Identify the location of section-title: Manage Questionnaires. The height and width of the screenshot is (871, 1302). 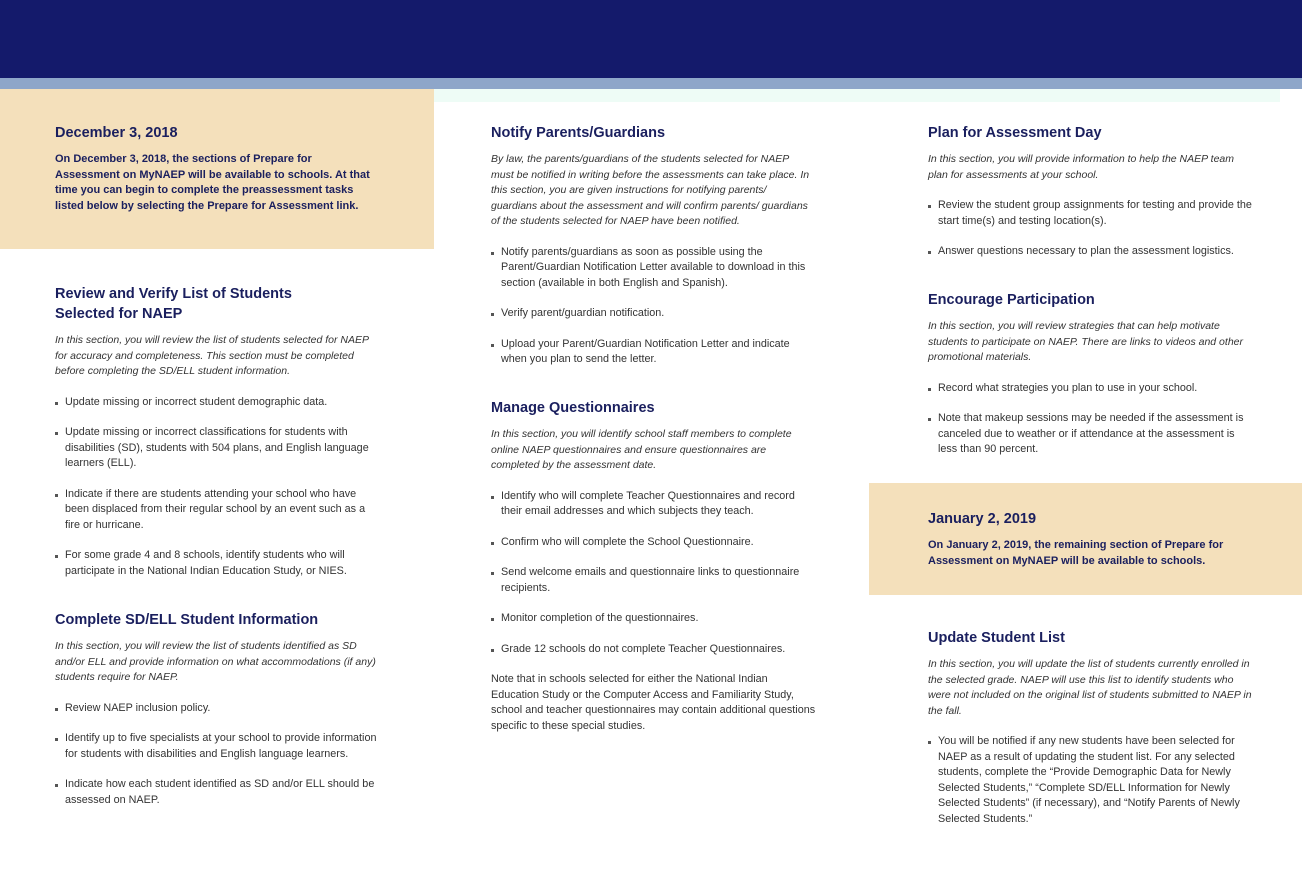
(573, 408).